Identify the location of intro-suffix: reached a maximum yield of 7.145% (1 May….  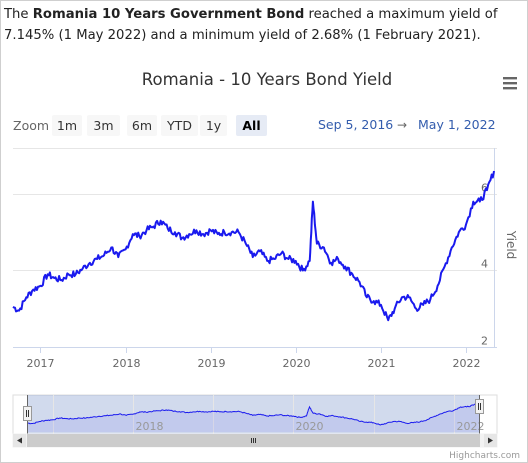
(251, 25).